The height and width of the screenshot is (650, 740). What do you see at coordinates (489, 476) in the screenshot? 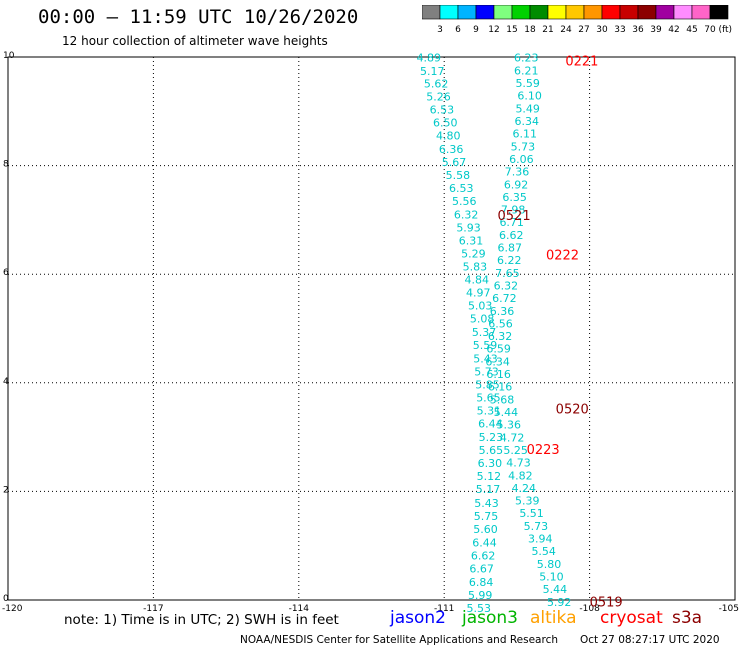
I see `swh-value-point: 5.12` at bounding box center [489, 476].